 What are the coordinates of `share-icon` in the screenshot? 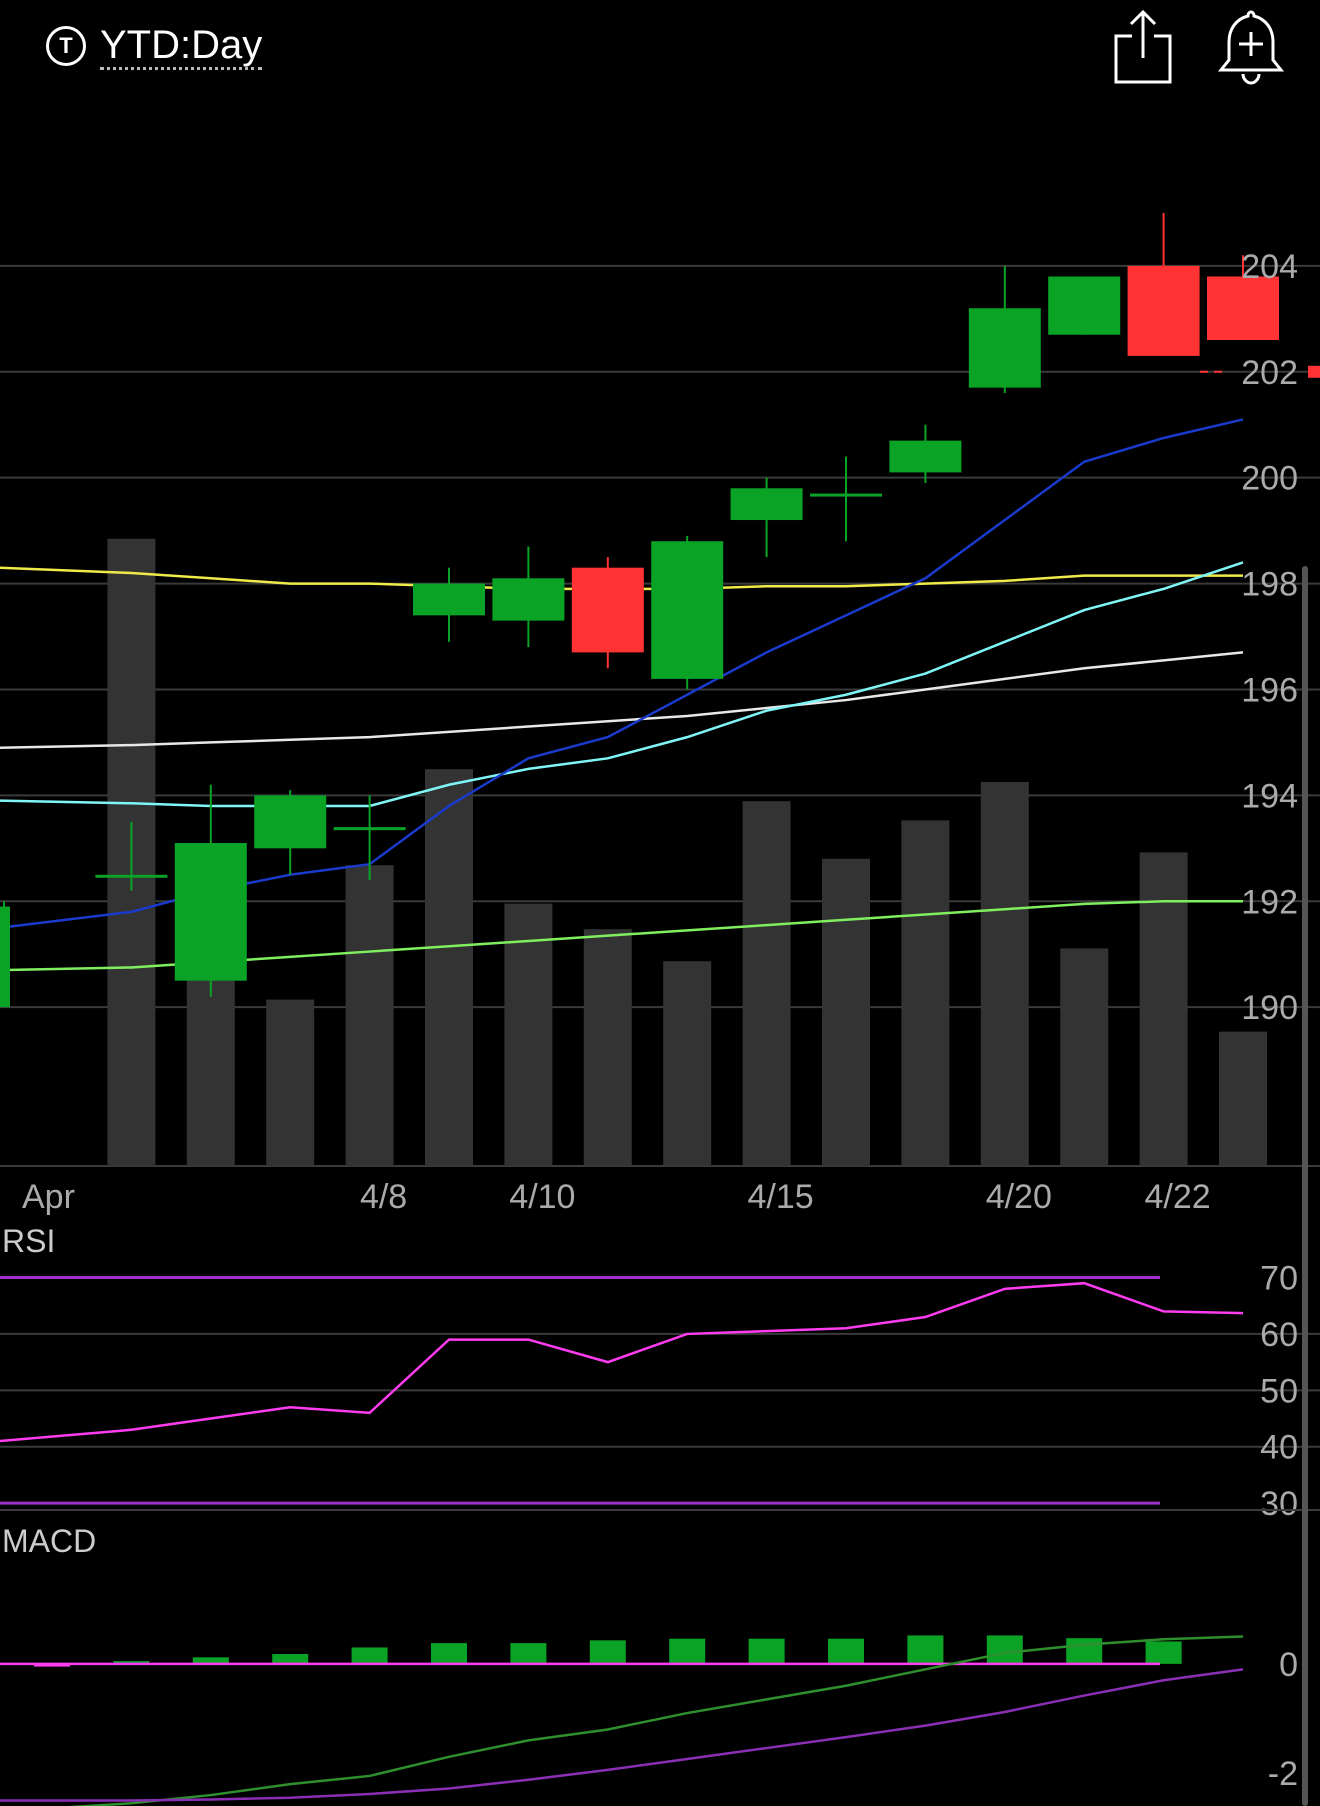 It's located at (1143, 46).